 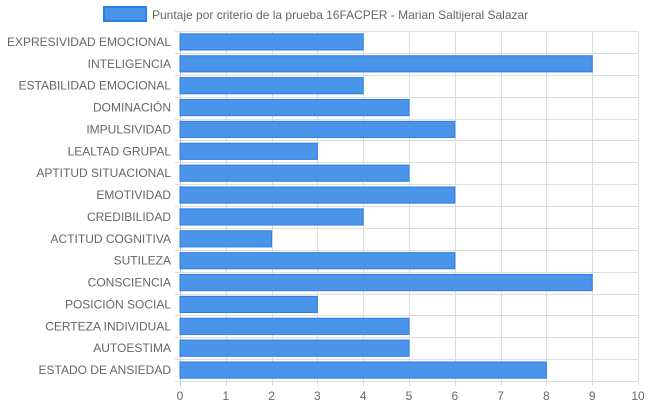 What do you see at coordinates (108, 326) in the screenshot?
I see `category-label: CERTEZA INDIVIDUAL` at bounding box center [108, 326].